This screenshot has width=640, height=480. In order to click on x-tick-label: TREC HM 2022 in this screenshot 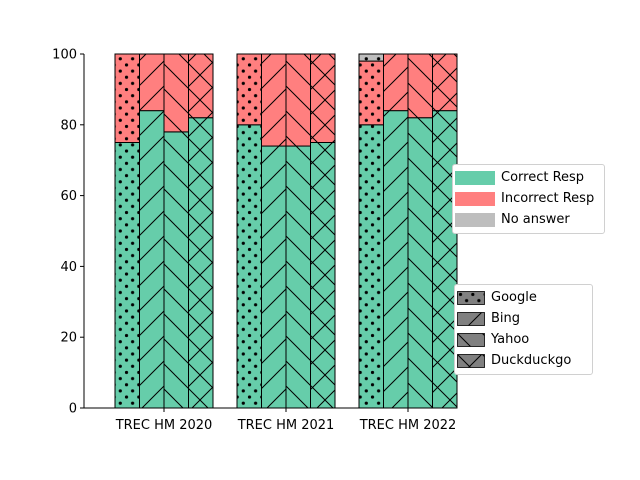, I will do `click(408, 425)`.